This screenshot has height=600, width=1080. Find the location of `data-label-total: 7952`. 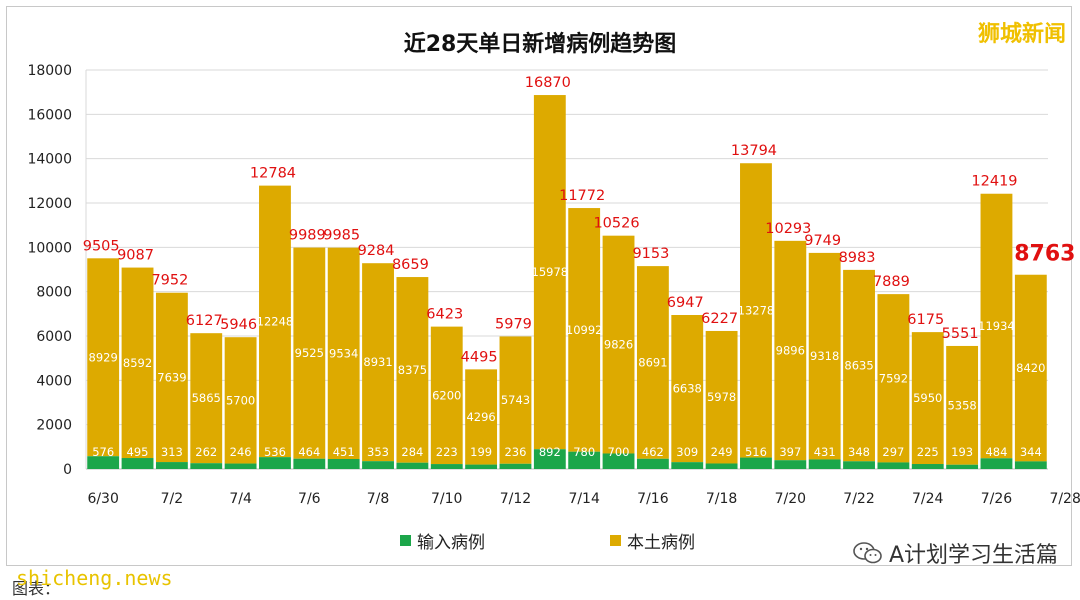

data-label-total: 7952 is located at coordinates (169, 281).